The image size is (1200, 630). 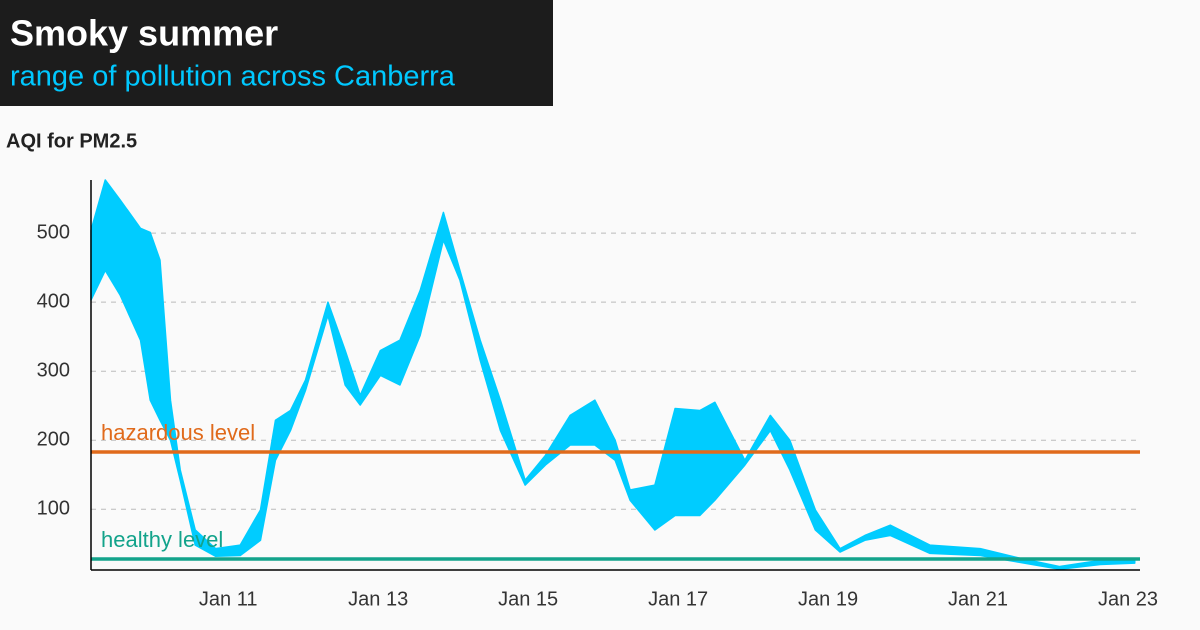 What do you see at coordinates (528, 599) in the screenshot?
I see `x-tick-label: Jan 15` at bounding box center [528, 599].